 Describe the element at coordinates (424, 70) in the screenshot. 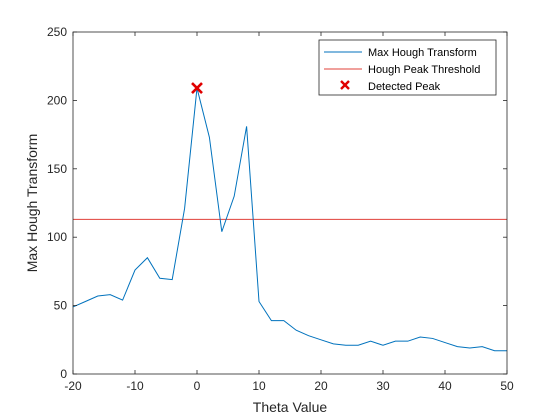

I see `legend-label-threshold: Hough Peak Threshold` at that location.